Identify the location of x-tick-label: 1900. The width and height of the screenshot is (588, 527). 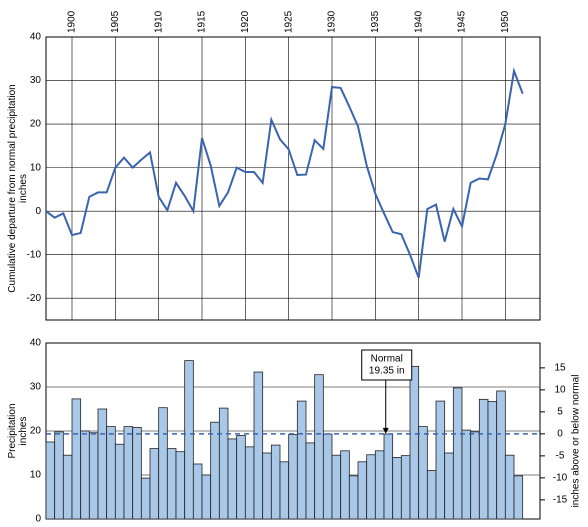
(72, 21).